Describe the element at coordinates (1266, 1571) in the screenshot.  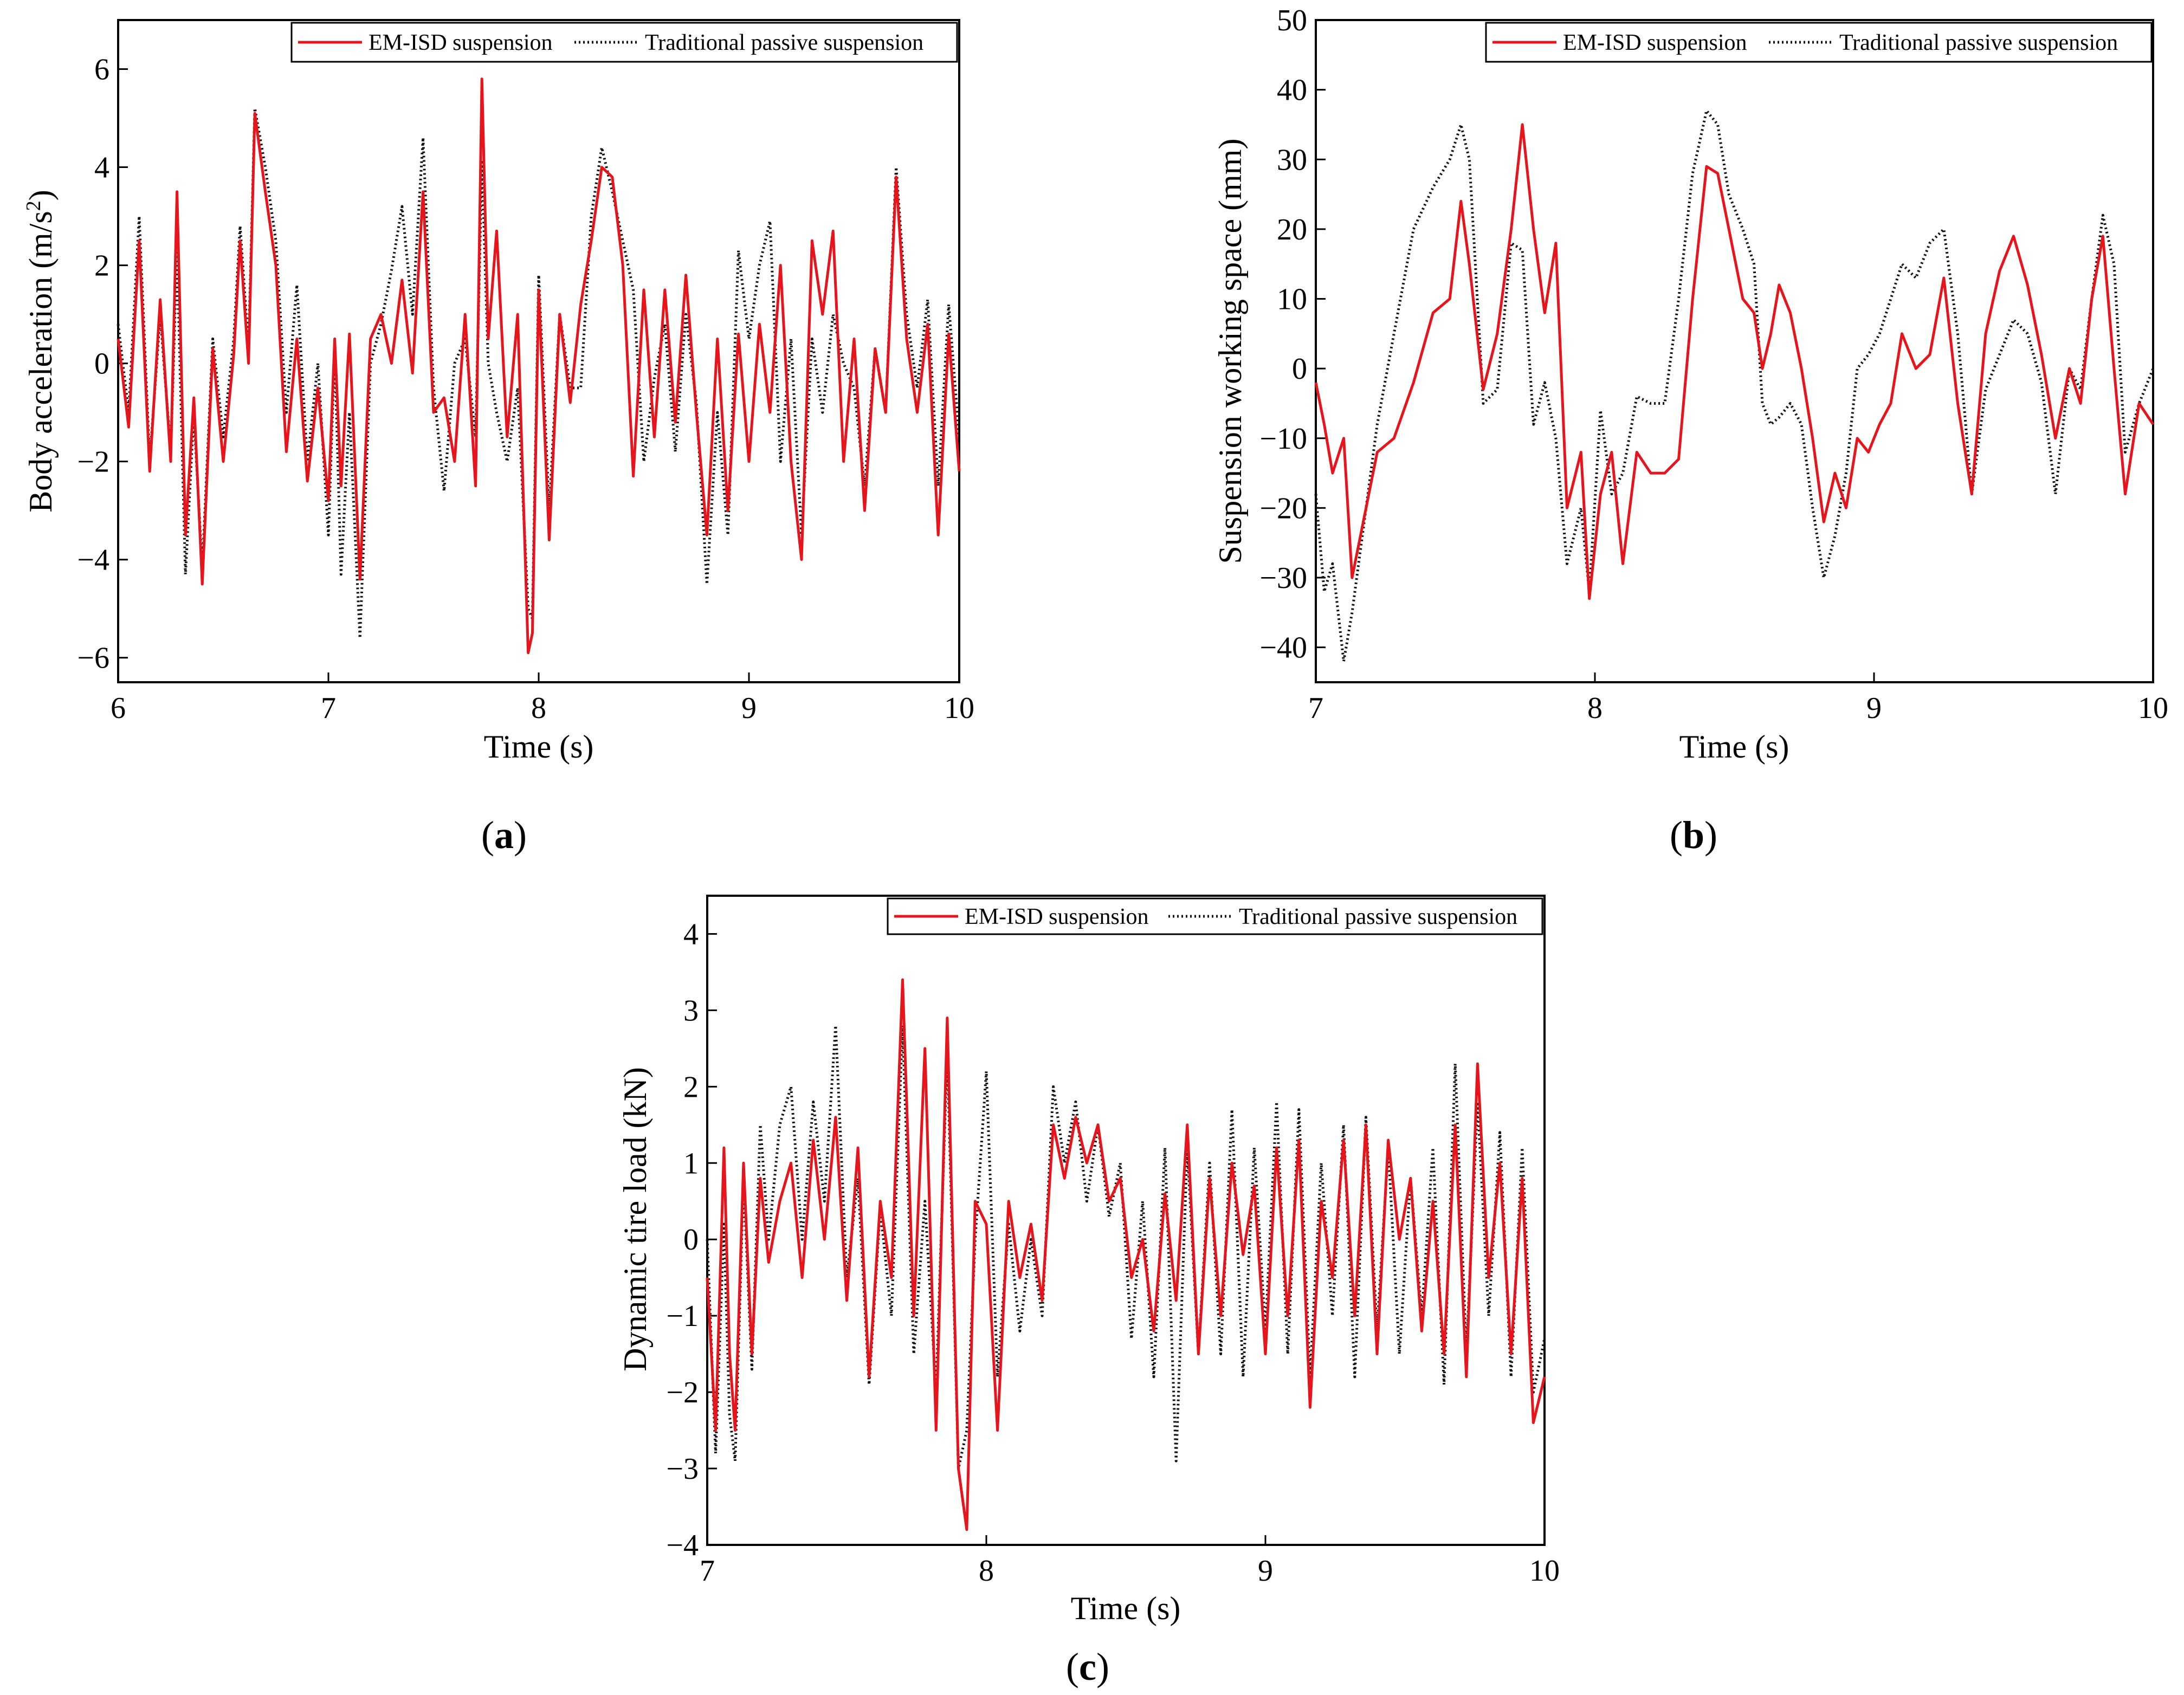
I see `panel-c-x-tick-label: 9` at that location.